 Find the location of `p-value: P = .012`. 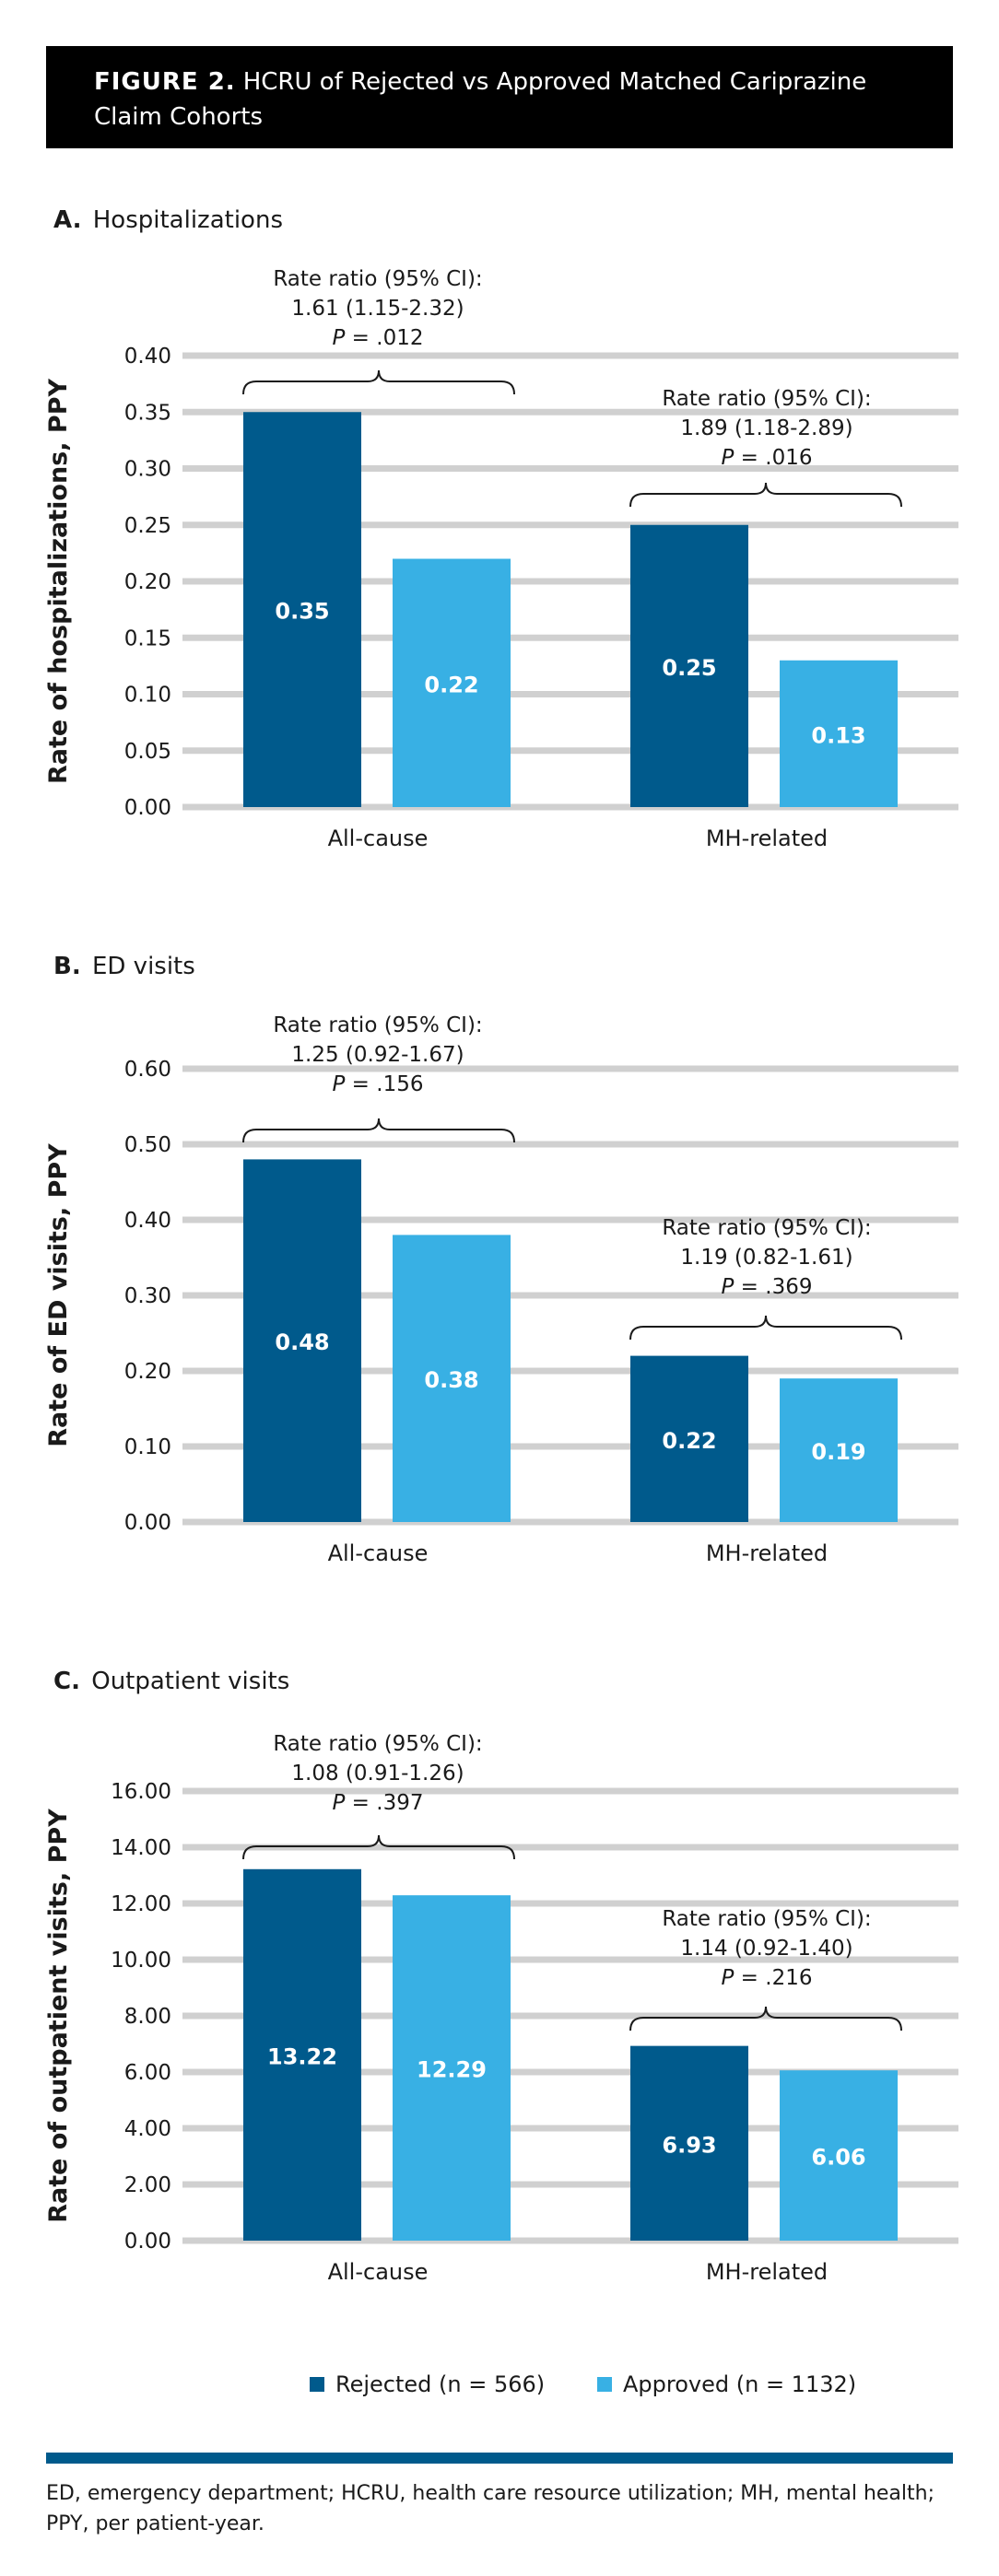

p-value: P = .012 is located at coordinates (378, 338).